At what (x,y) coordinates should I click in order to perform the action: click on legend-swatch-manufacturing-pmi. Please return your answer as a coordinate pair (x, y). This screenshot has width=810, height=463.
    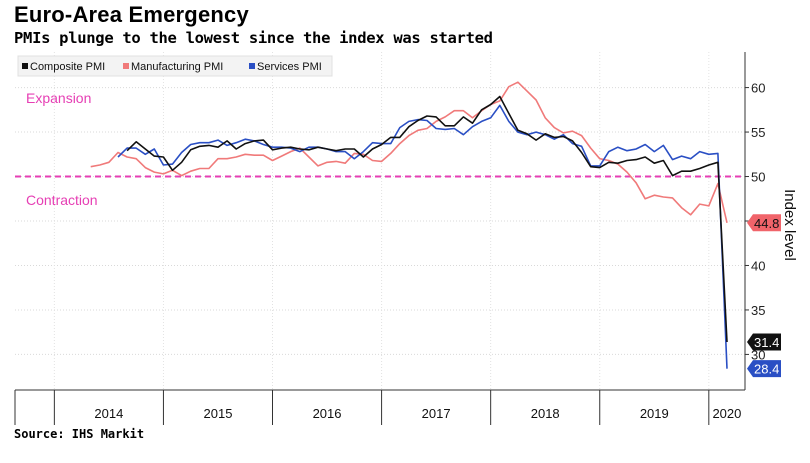
    Looking at the image, I should click on (126, 66).